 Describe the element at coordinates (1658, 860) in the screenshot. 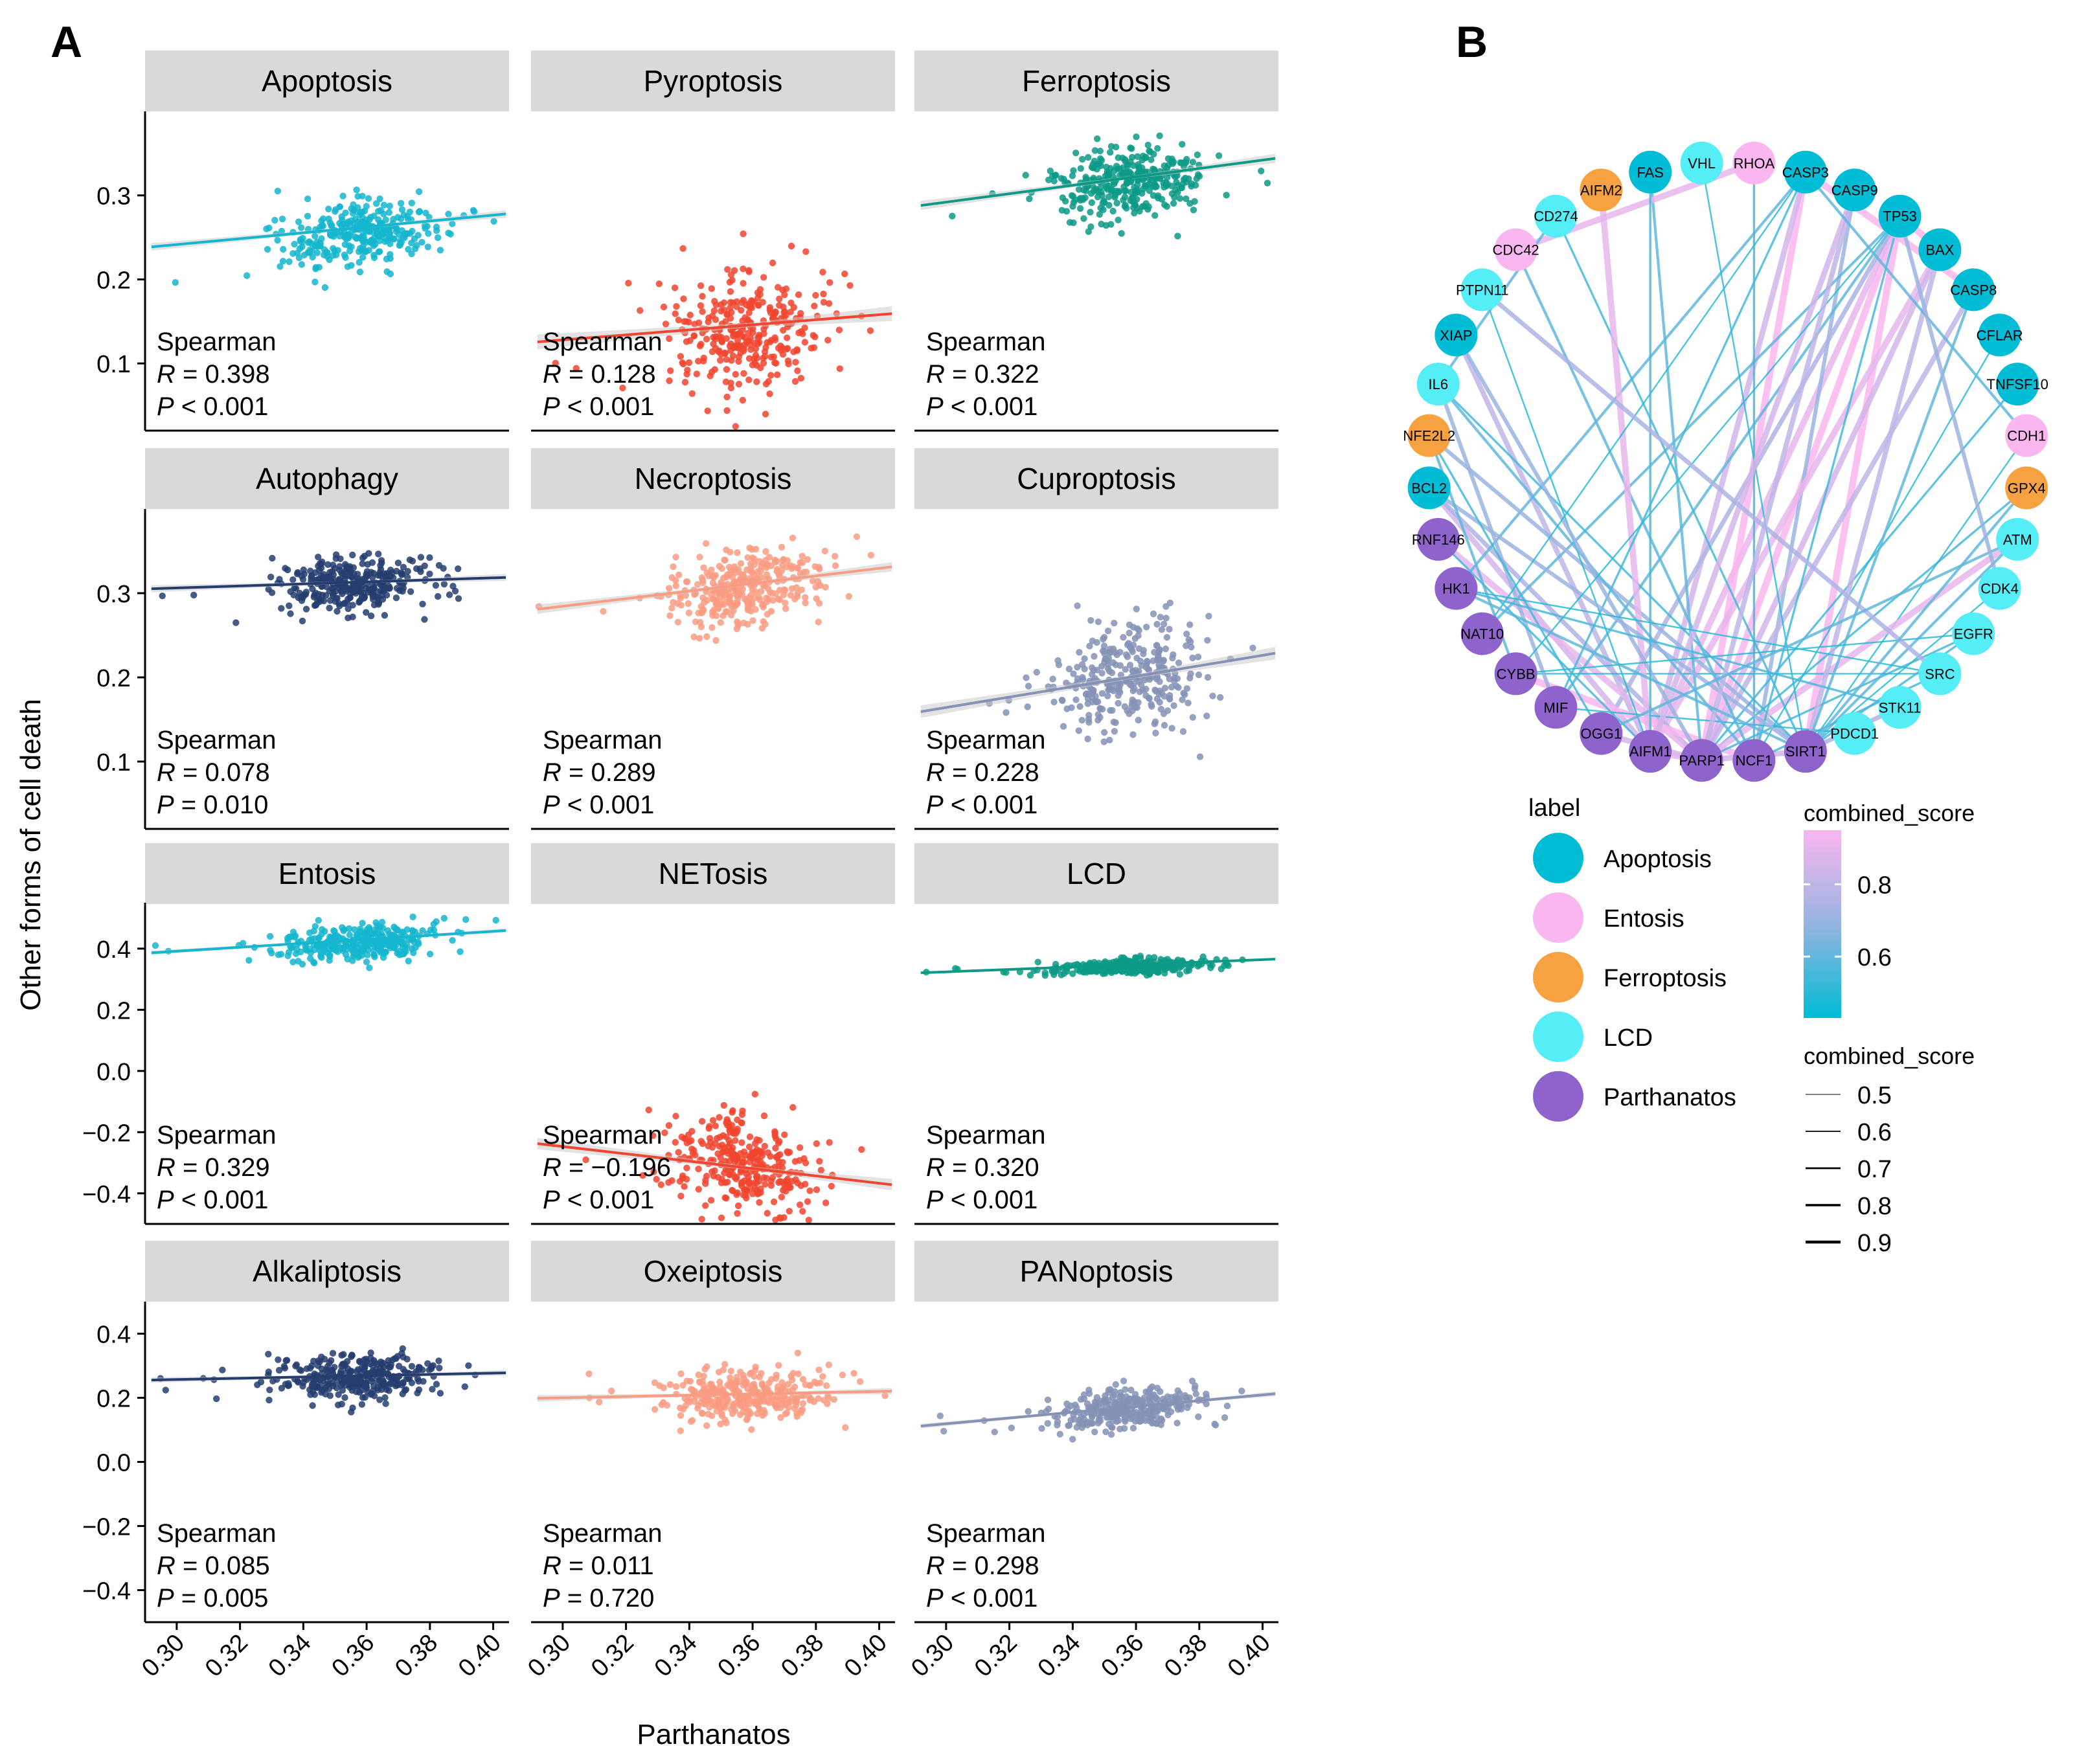

I see `legend-label-item: Apoptosis` at that location.